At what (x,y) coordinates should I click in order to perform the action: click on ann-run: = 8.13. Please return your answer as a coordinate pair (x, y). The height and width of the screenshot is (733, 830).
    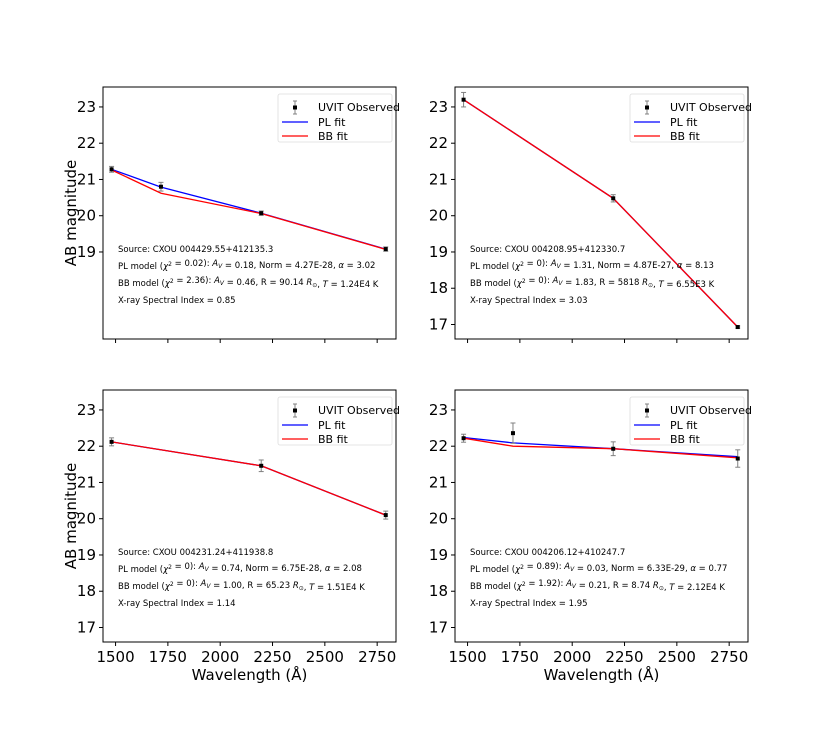
    Looking at the image, I should click on (697, 266).